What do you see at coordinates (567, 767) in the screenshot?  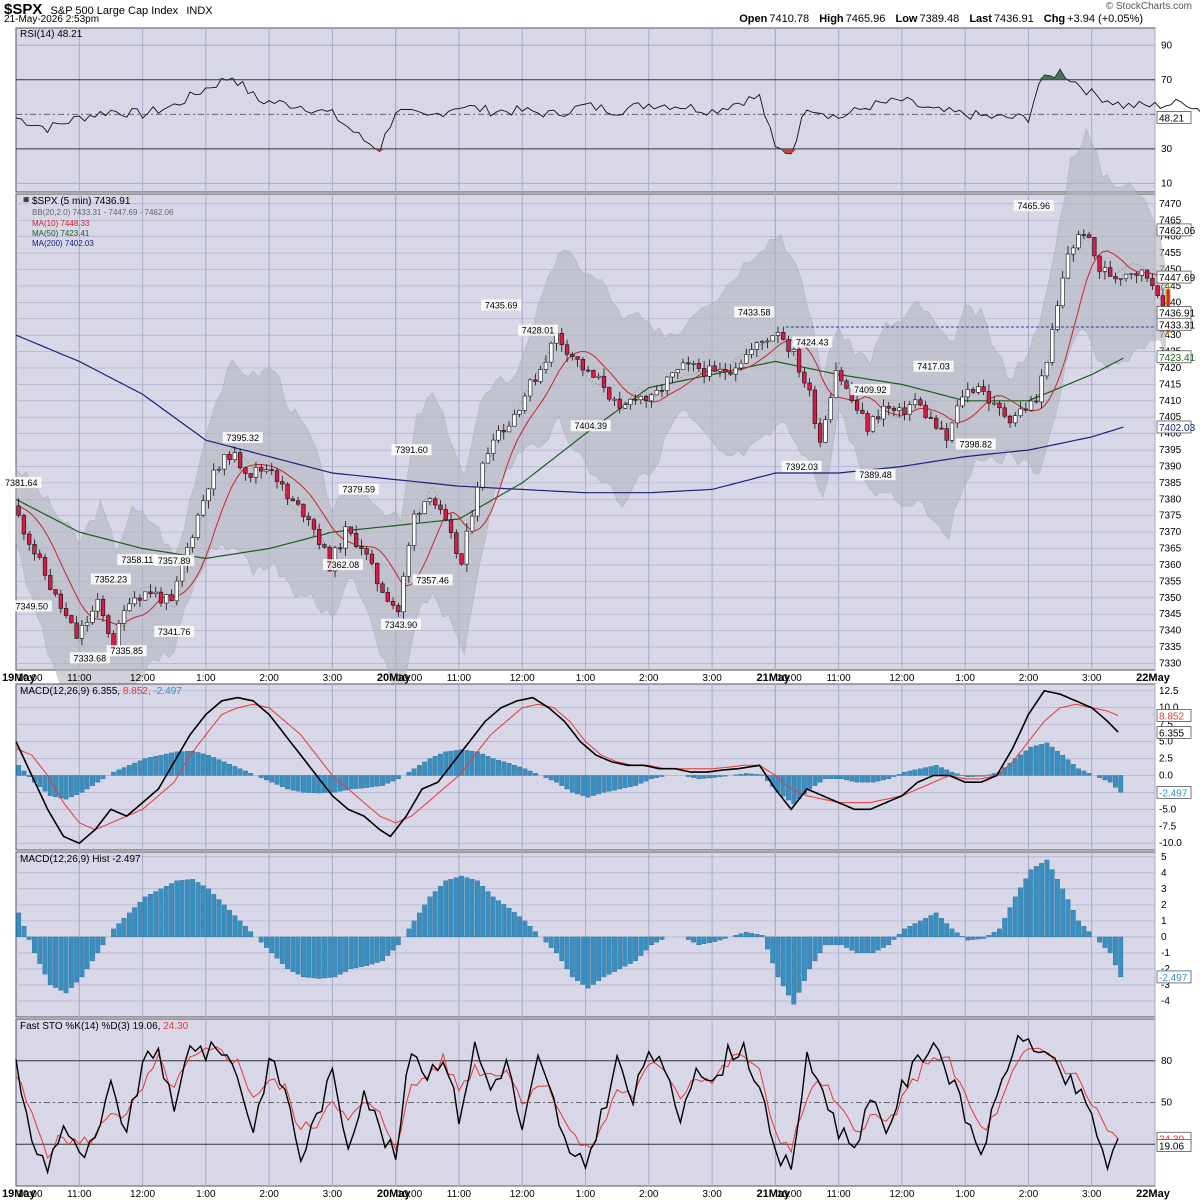 I see `macd-signal-line` at bounding box center [567, 767].